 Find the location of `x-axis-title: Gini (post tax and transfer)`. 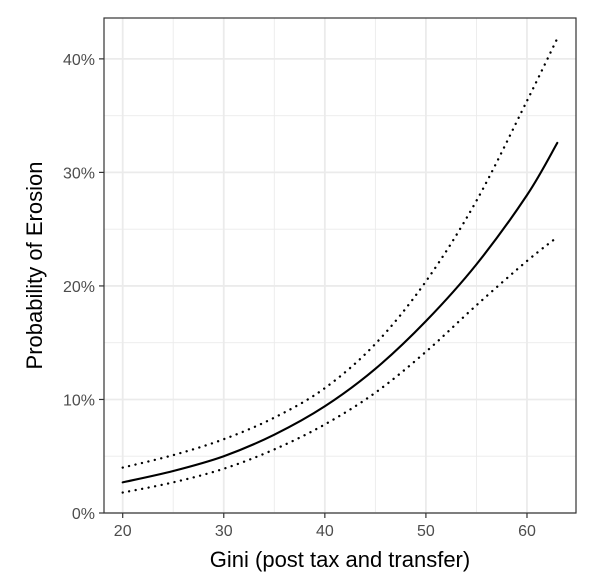

x-axis-title: Gini (post tax and transfer) is located at coordinates (340, 559).